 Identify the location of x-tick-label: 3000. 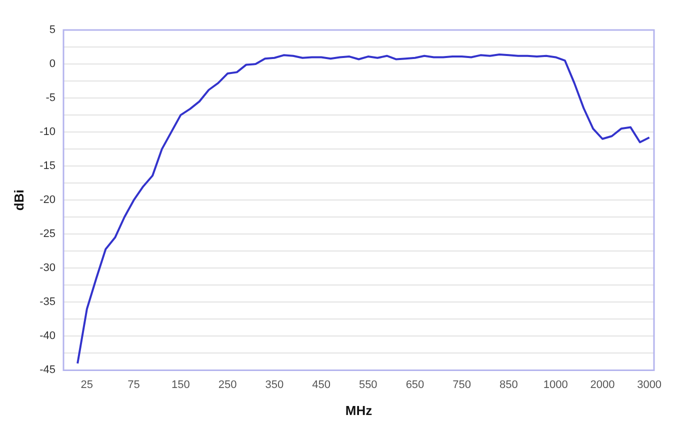
(649, 384).